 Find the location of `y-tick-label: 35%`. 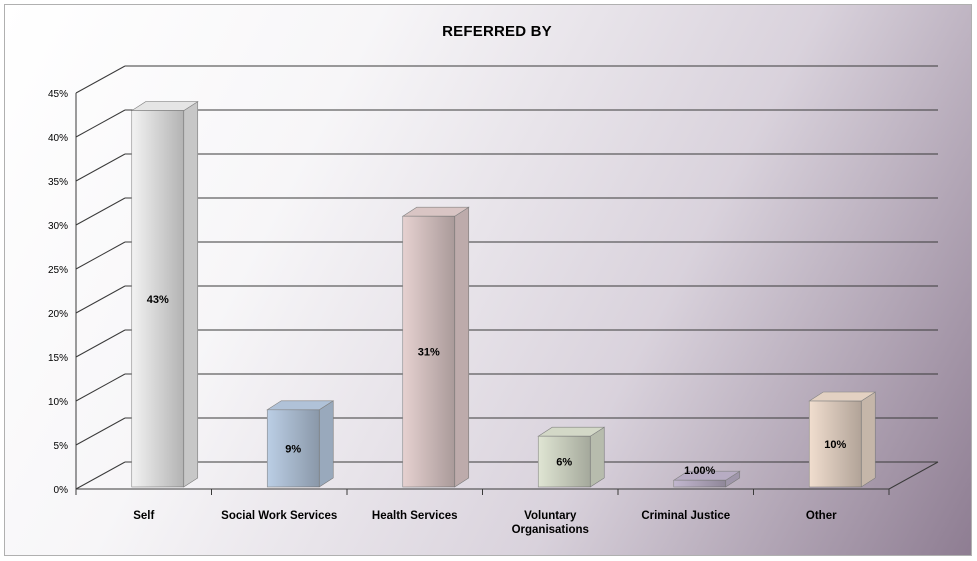

y-tick-label: 35% is located at coordinates (58, 182).